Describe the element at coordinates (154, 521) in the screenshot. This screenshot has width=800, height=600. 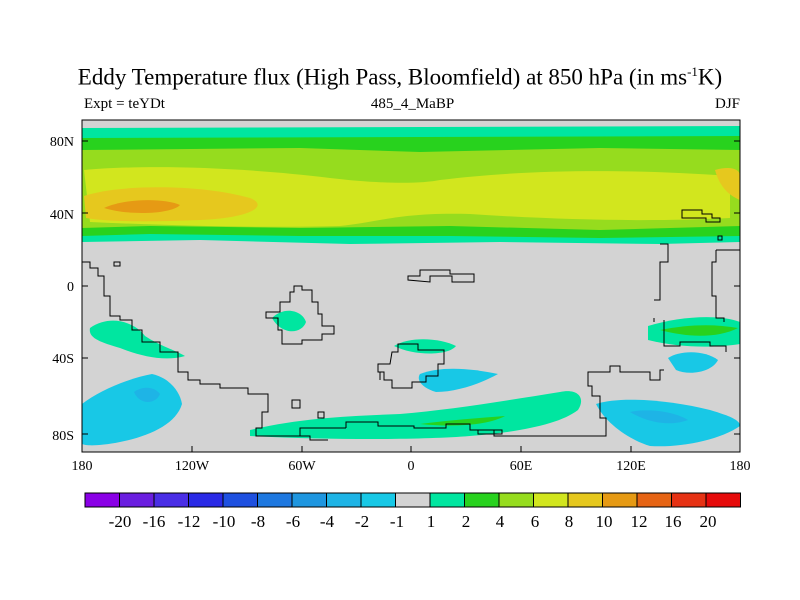
I see `colorbar-label: -16` at that location.